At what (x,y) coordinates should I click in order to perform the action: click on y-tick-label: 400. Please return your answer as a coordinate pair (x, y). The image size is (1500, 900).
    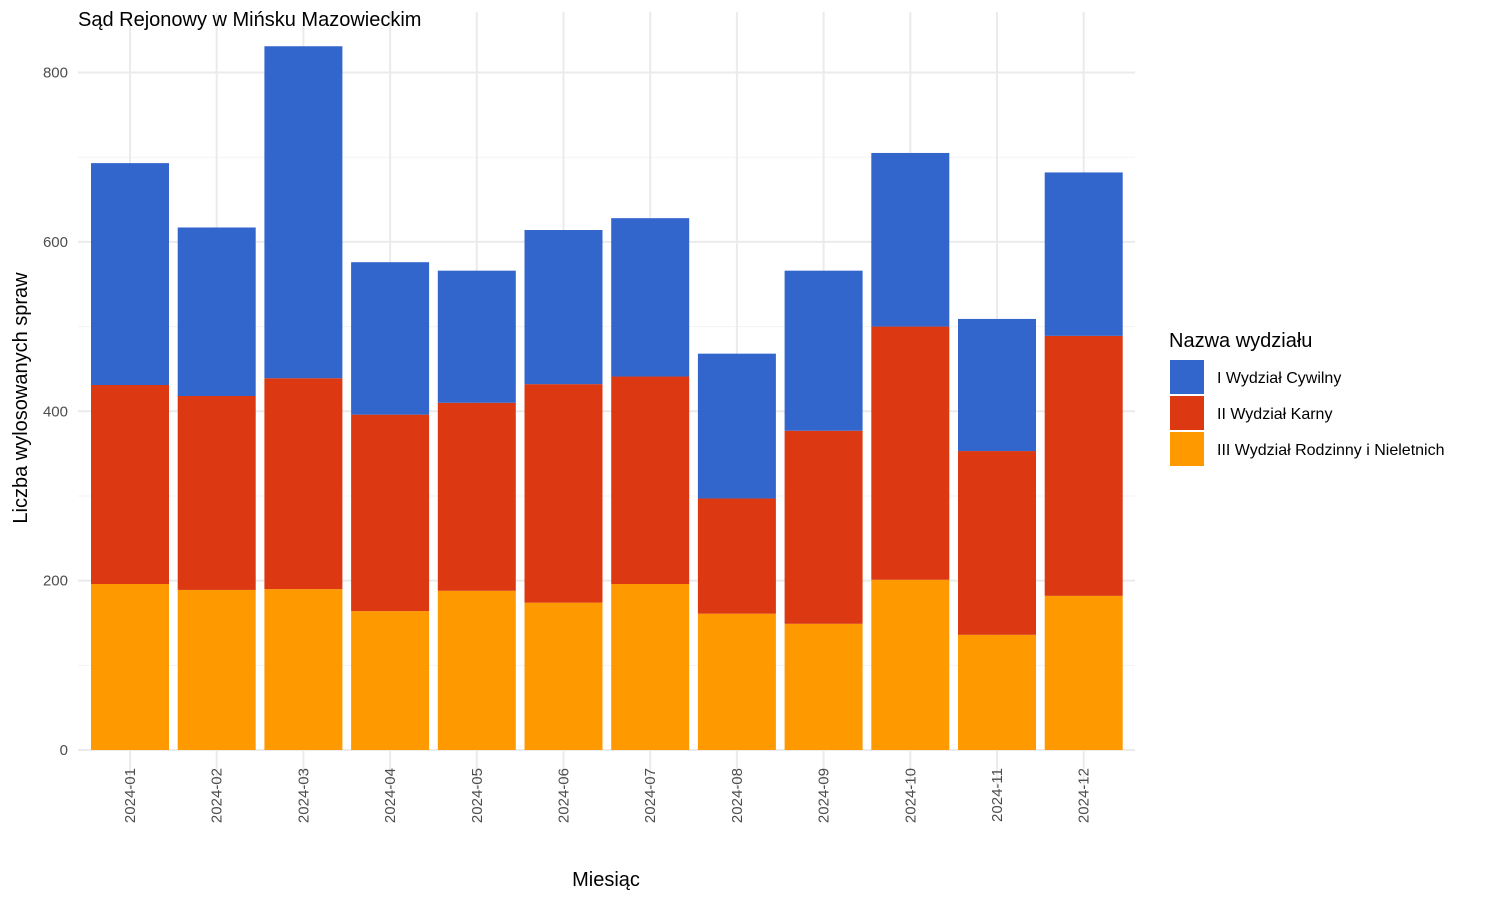
    Looking at the image, I should click on (55, 411).